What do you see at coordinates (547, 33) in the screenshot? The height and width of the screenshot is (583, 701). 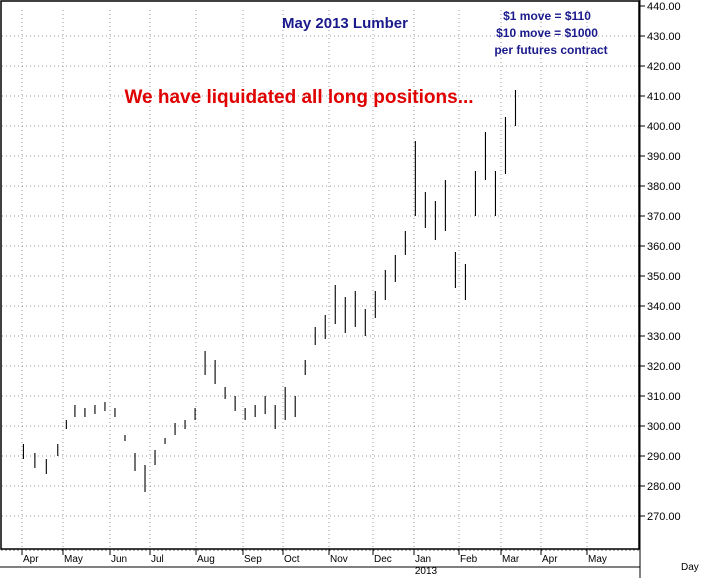 I see `contract-value-line-2: $10 move = $1000` at bounding box center [547, 33].